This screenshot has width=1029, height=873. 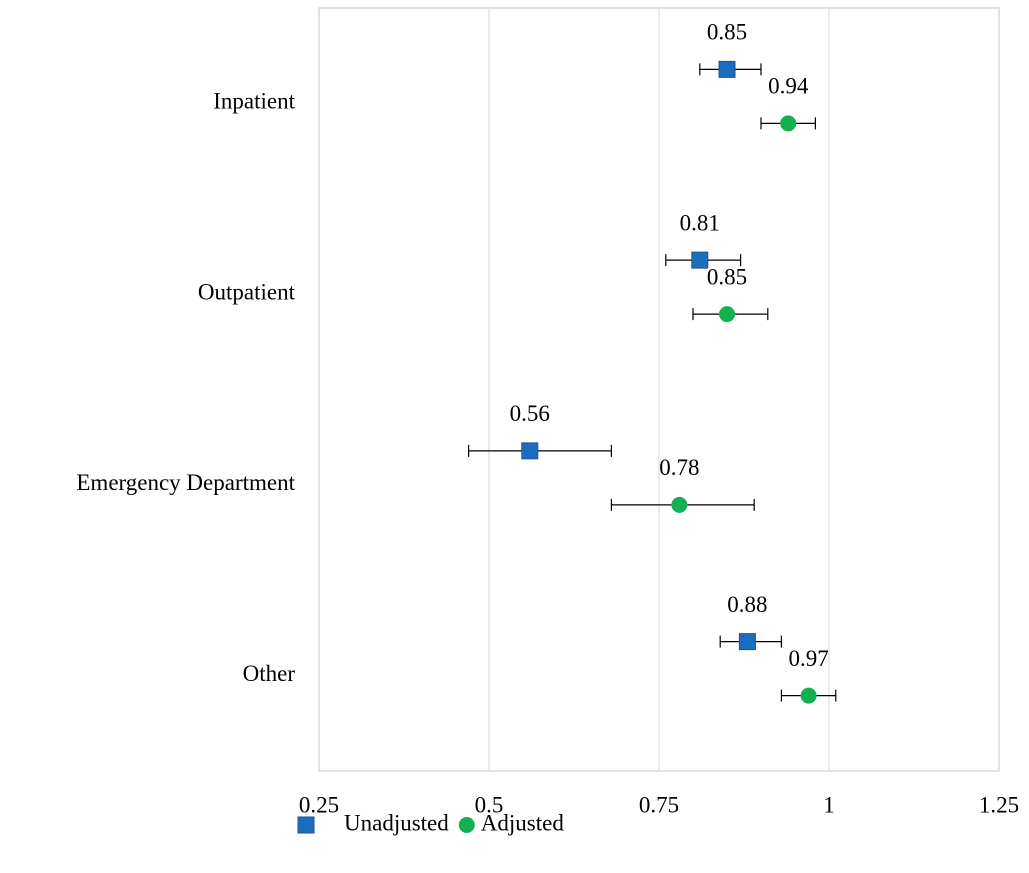 What do you see at coordinates (829, 804) in the screenshot?
I see `x-tick-label: 1` at bounding box center [829, 804].